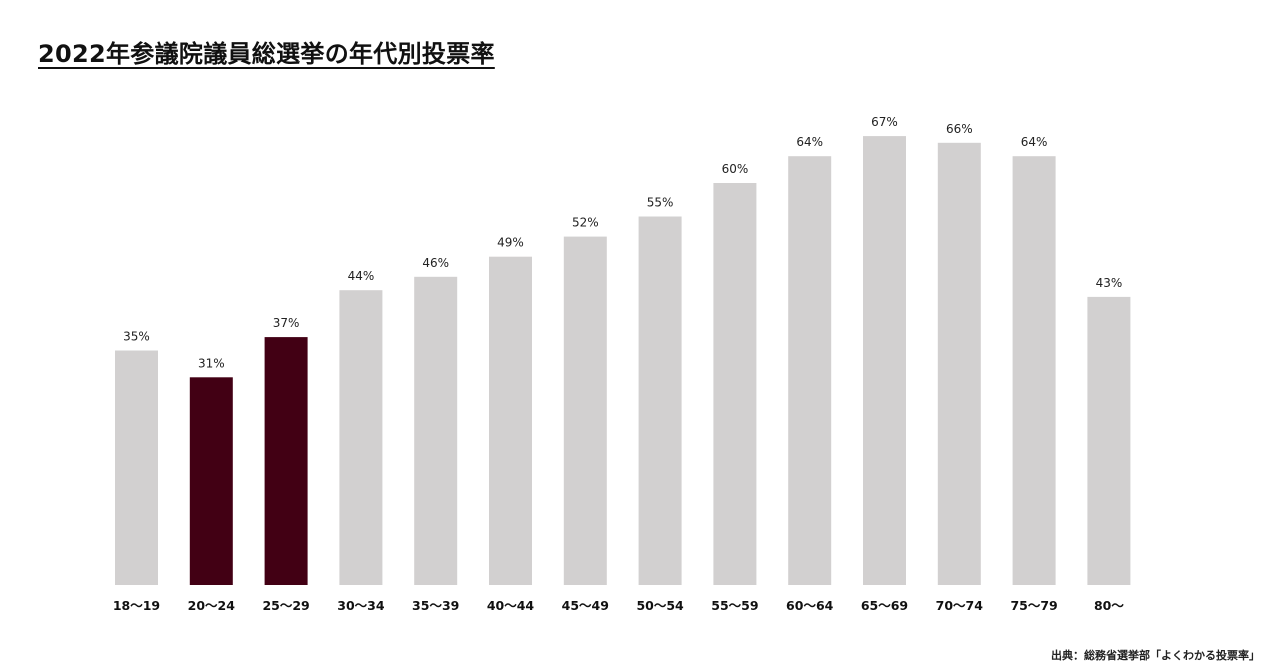 The image size is (1280, 671). What do you see at coordinates (959, 129) in the screenshot?
I see `value-label: 66%` at bounding box center [959, 129].